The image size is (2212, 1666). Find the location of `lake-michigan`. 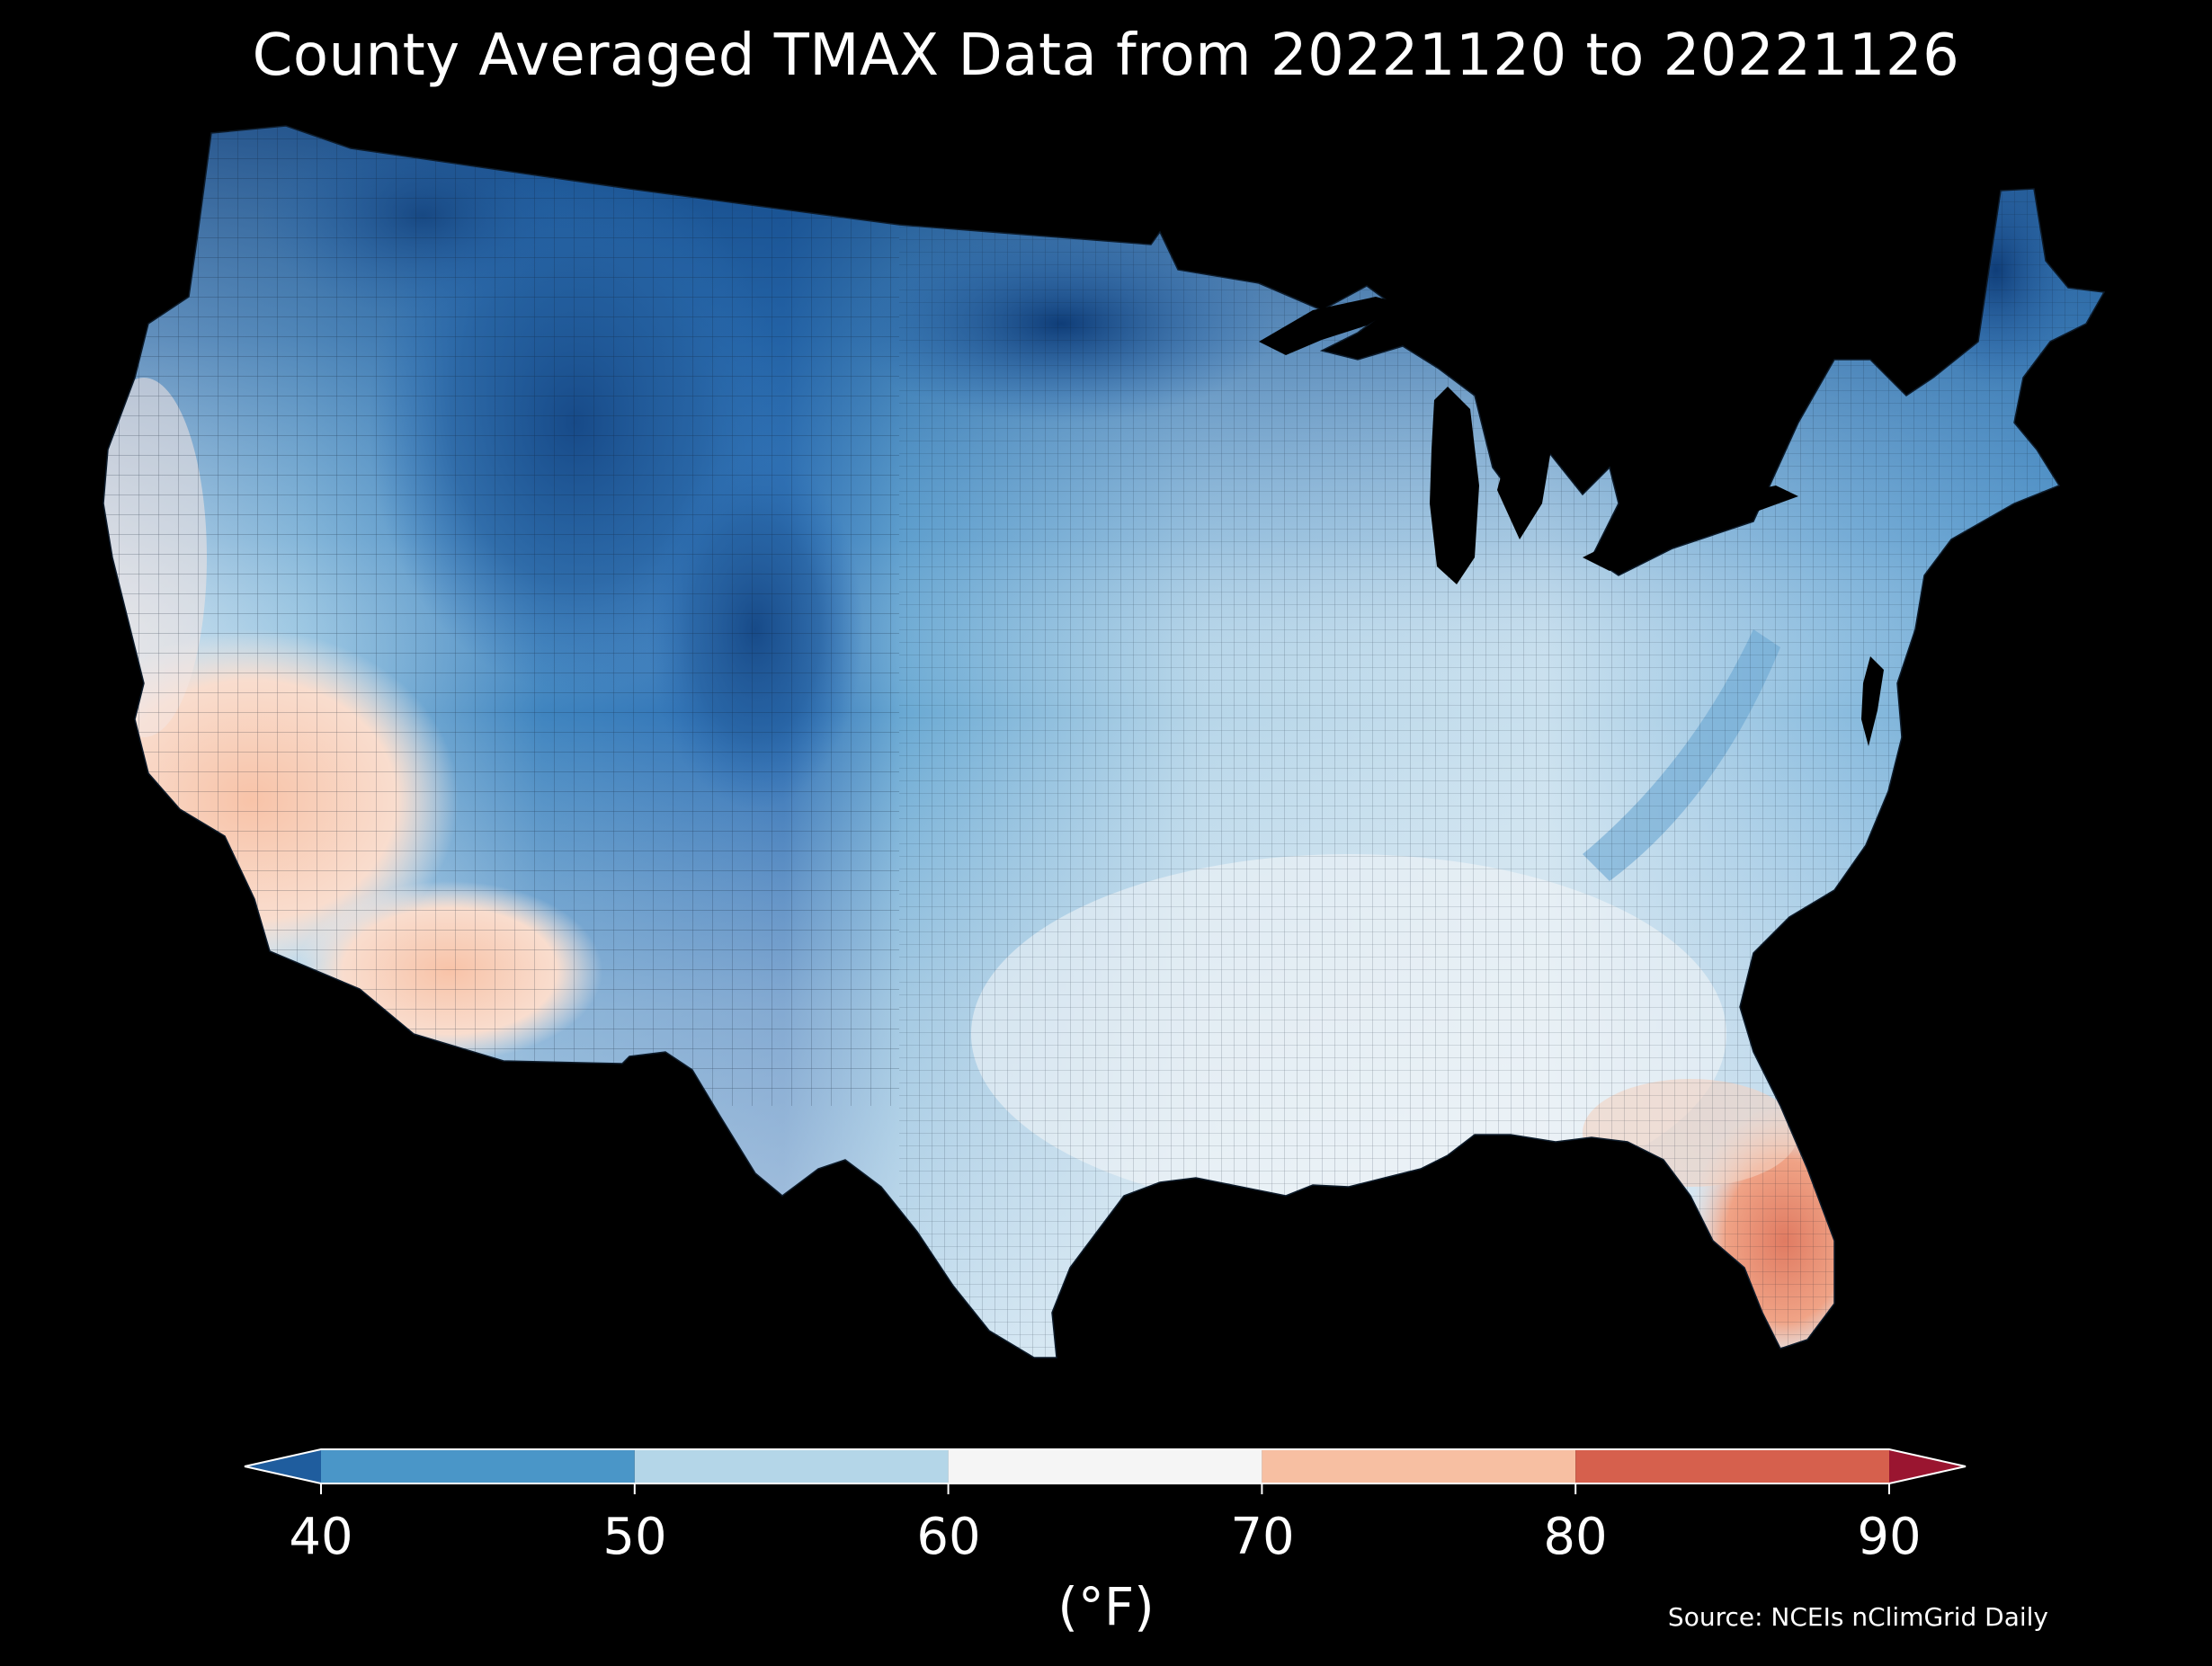

lake-michigan is located at coordinates (1454, 486).